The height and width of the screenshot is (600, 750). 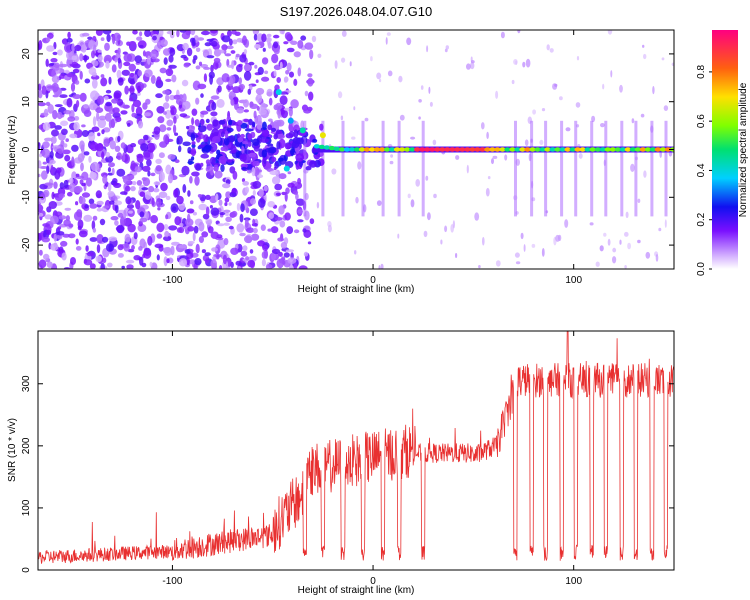 I want to click on snr-xtick-label: -100, so click(x=172, y=581).